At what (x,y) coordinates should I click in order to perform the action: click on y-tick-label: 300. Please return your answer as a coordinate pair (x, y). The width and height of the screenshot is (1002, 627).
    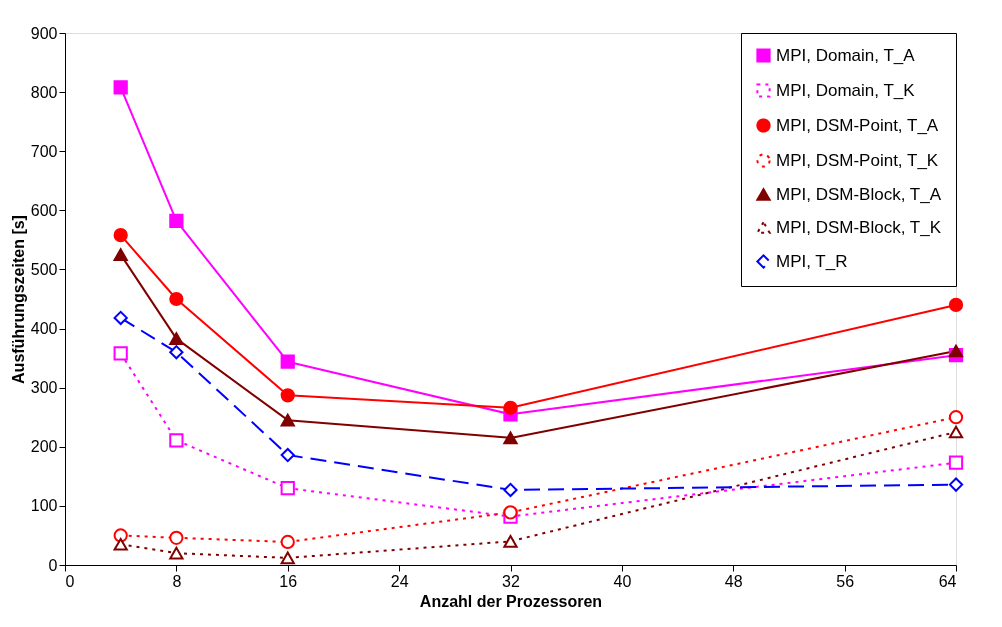
    Looking at the image, I should click on (44, 388).